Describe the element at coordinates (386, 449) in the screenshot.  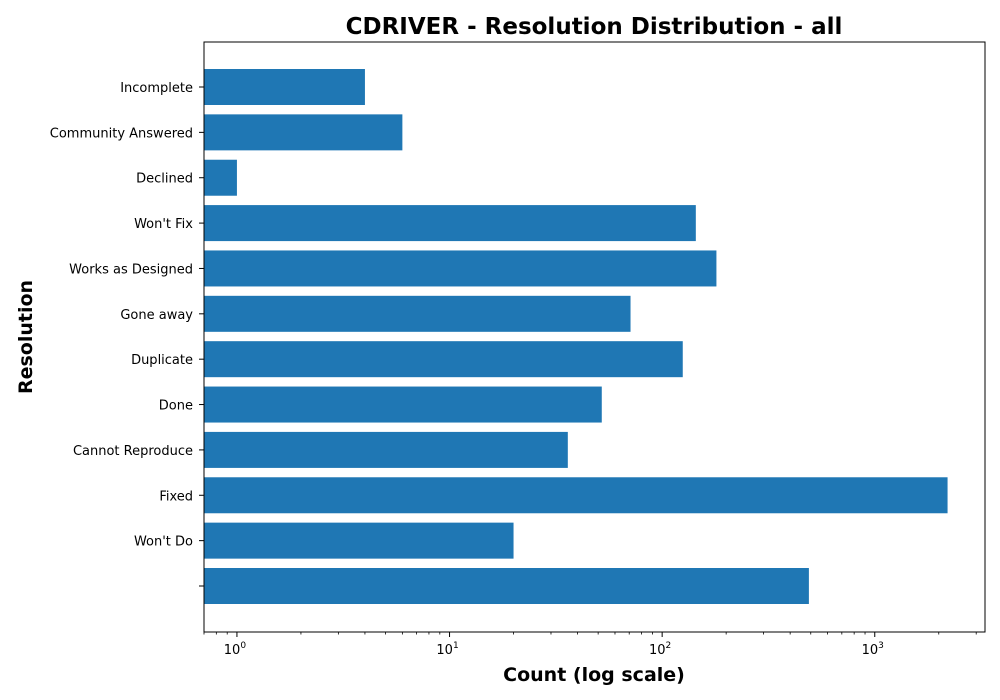
I see `bar-cannot-reproduce` at that location.